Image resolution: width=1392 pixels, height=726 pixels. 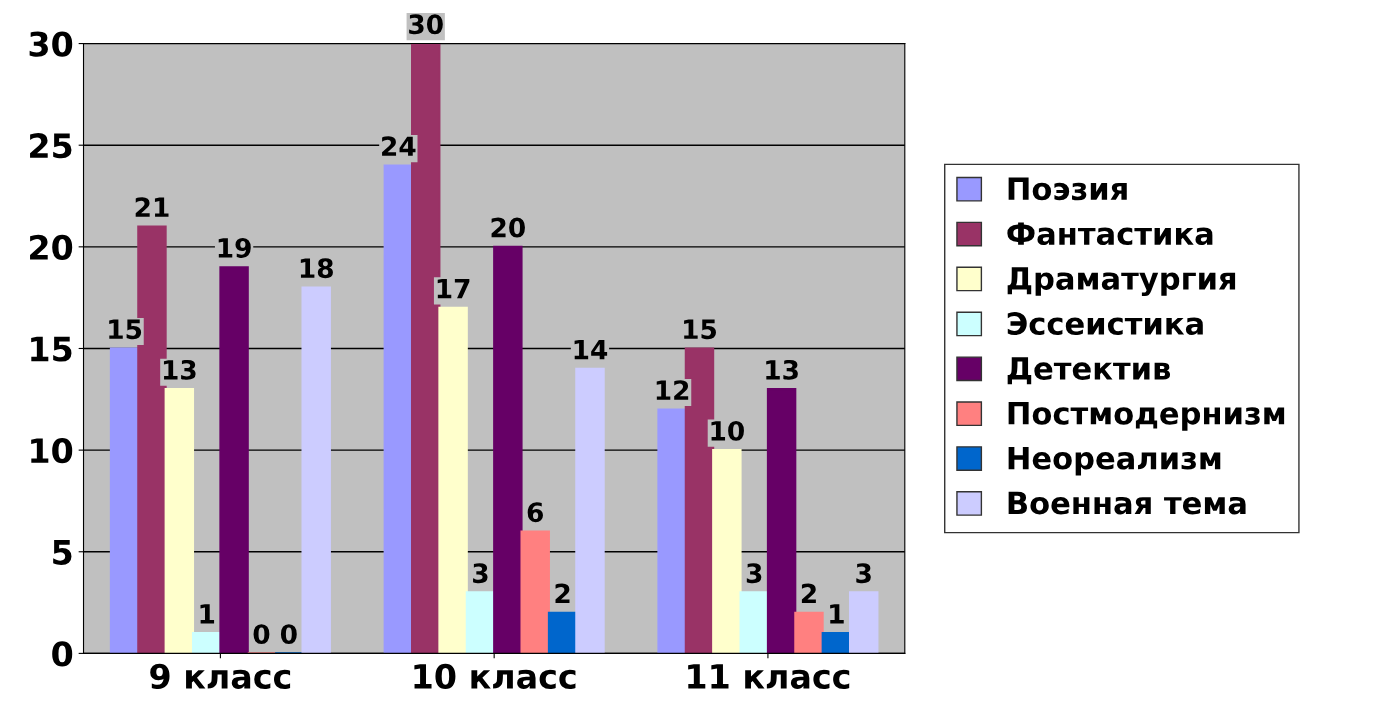 I want to click on data-label: 30, so click(x=426, y=24).